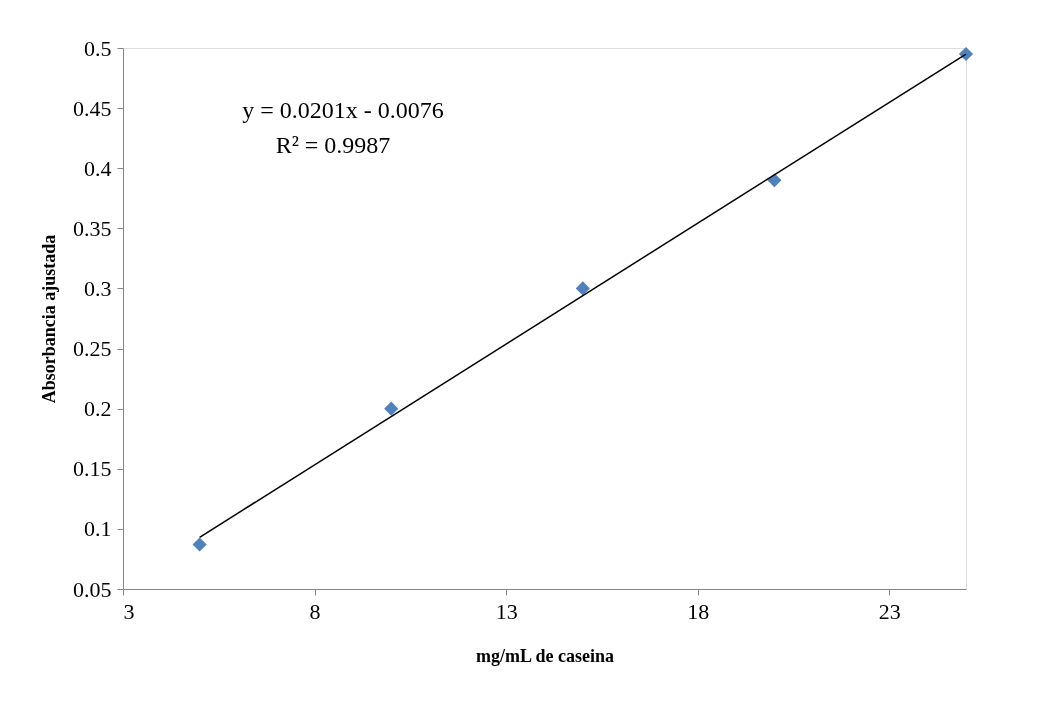  What do you see at coordinates (49, 319) in the screenshot?
I see `y-axis-title: Absorbancia ajustada` at bounding box center [49, 319].